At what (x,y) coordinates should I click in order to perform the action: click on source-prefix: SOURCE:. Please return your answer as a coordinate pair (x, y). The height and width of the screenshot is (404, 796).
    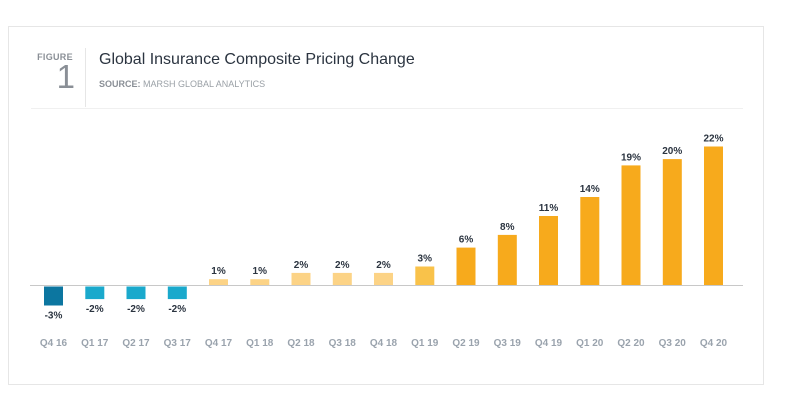
    Looking at the image, I should click on (120, 84).